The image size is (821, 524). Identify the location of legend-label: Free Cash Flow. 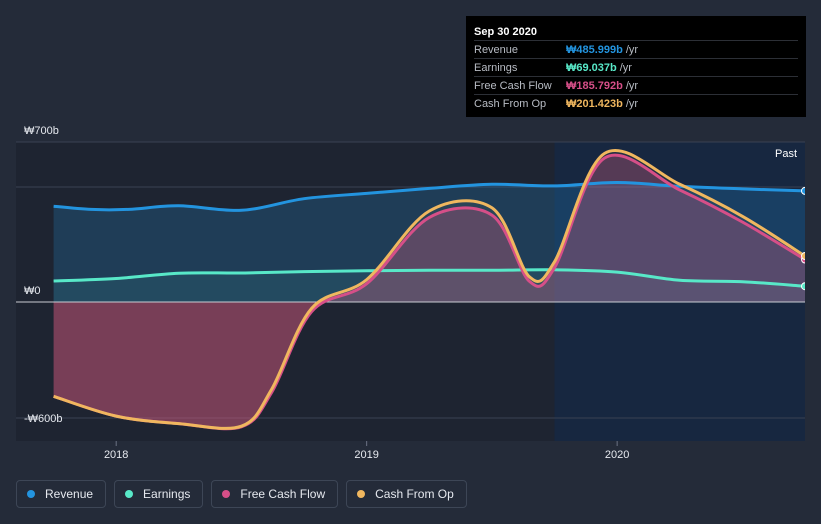
(283, 494).